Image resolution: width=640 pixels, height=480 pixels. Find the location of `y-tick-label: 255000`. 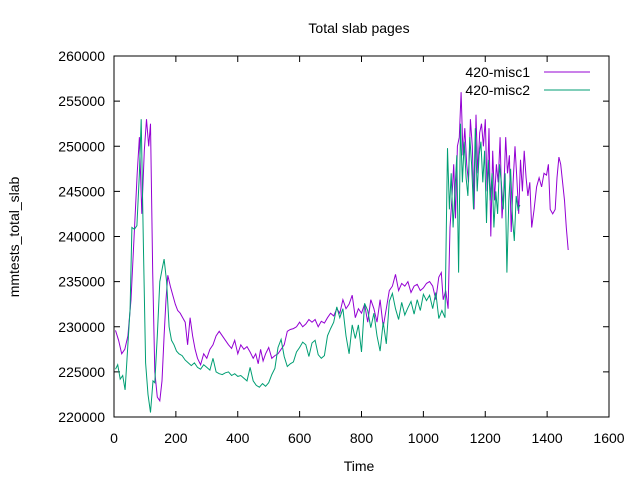

y-tick-label: 255000 is located at coordinates (81, 101).